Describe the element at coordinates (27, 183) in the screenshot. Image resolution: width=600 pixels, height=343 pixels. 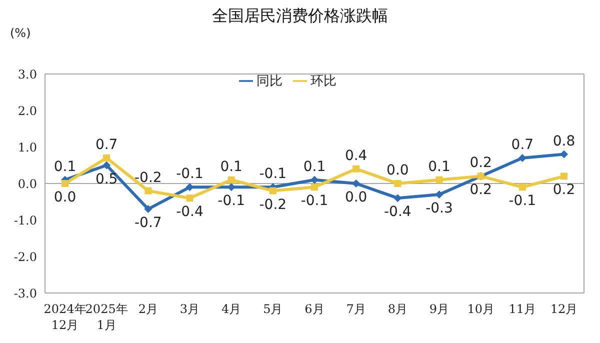
I see `y-tick-label: 0.0` at that location.